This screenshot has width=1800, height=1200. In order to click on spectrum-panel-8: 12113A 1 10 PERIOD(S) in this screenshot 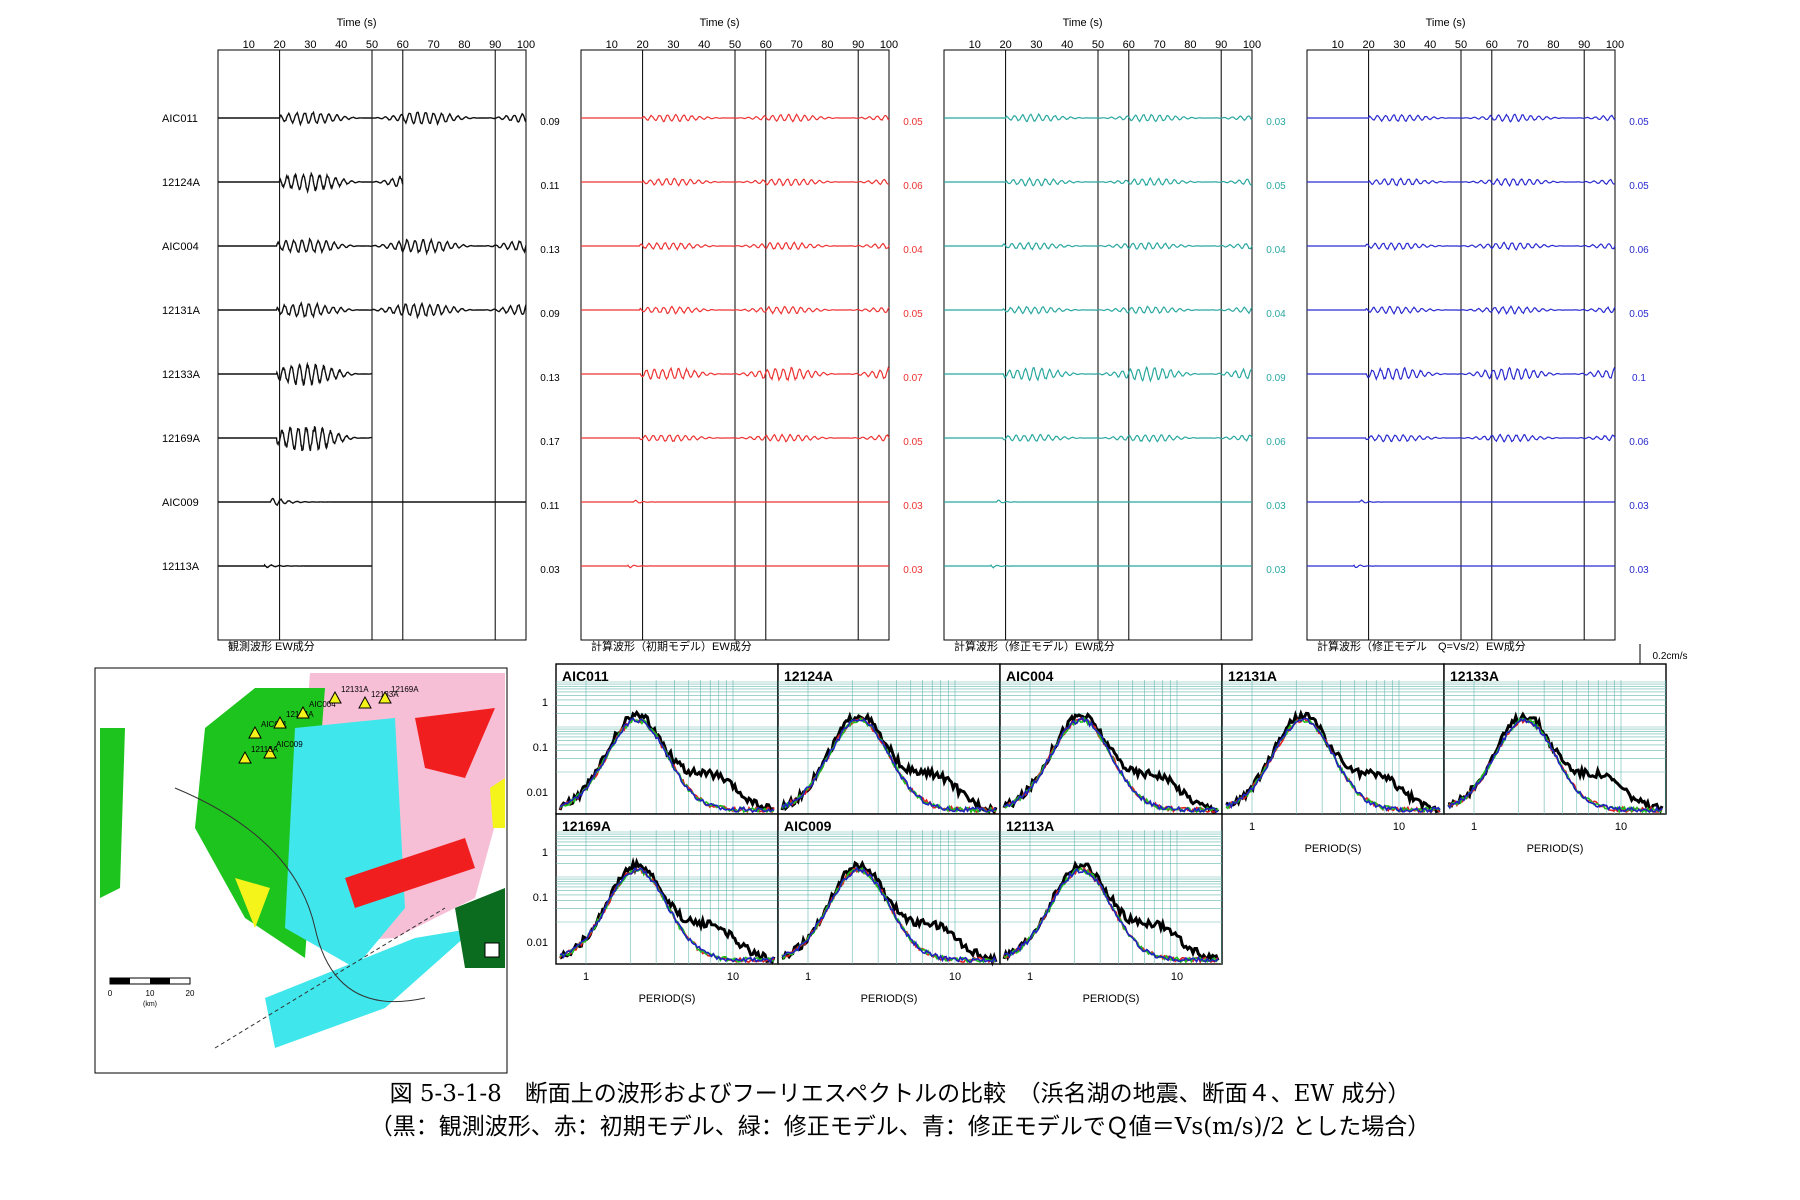, I will do `click(1111, 909)`.